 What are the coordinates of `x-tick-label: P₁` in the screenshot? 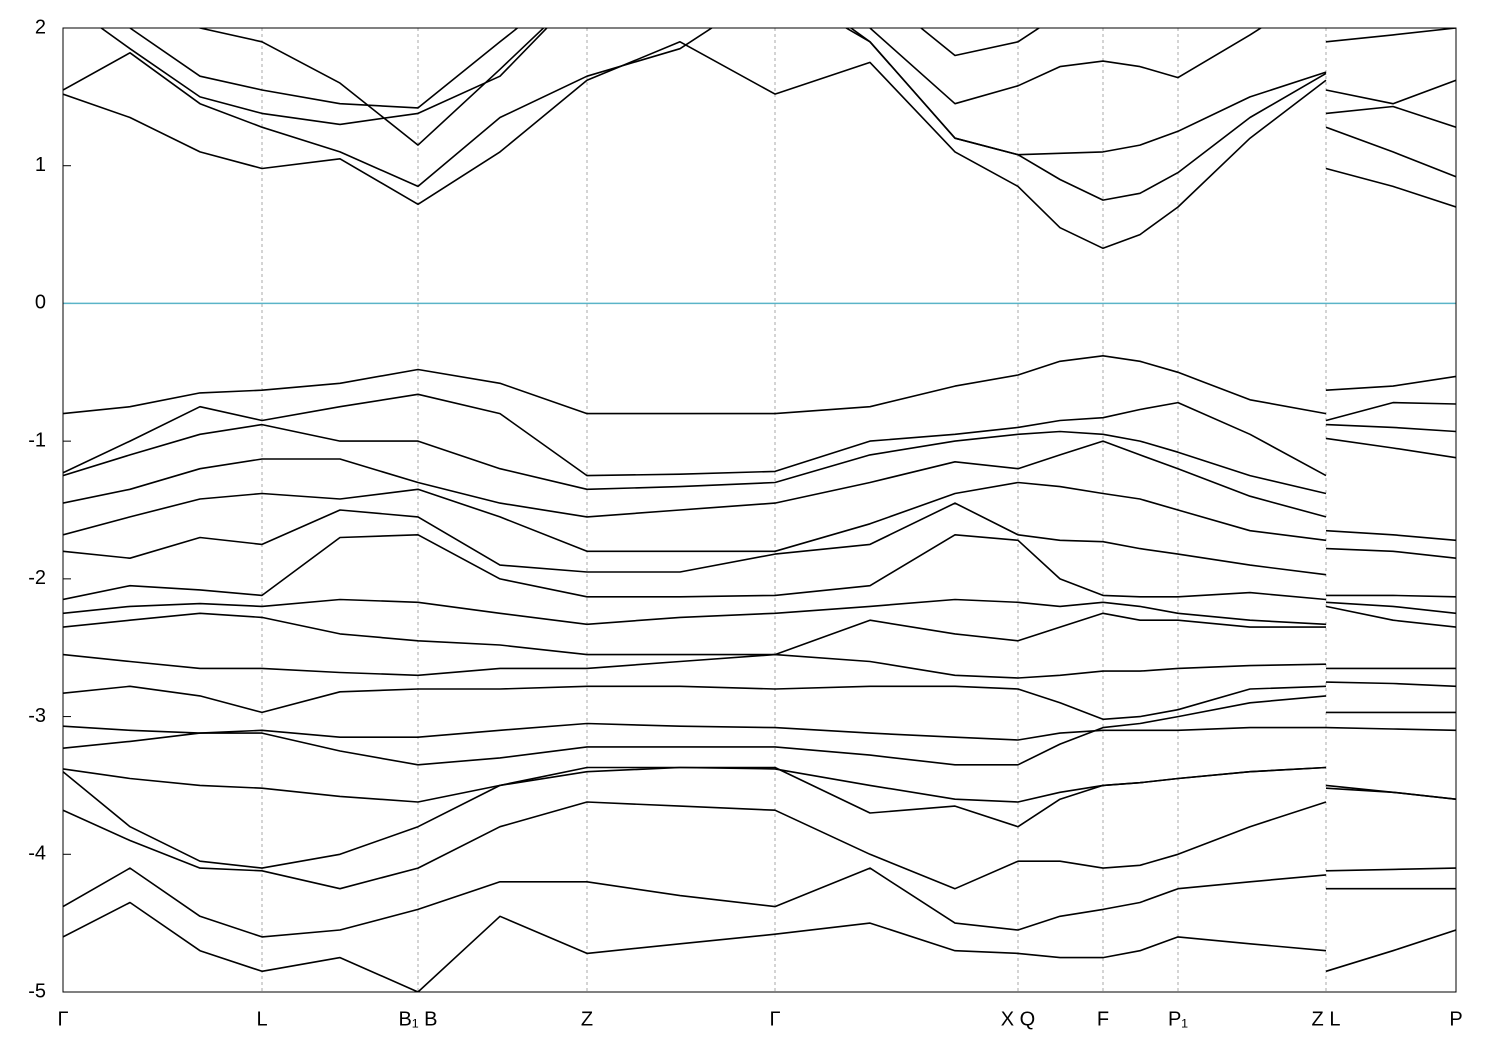 It's located at (1178, 1019).